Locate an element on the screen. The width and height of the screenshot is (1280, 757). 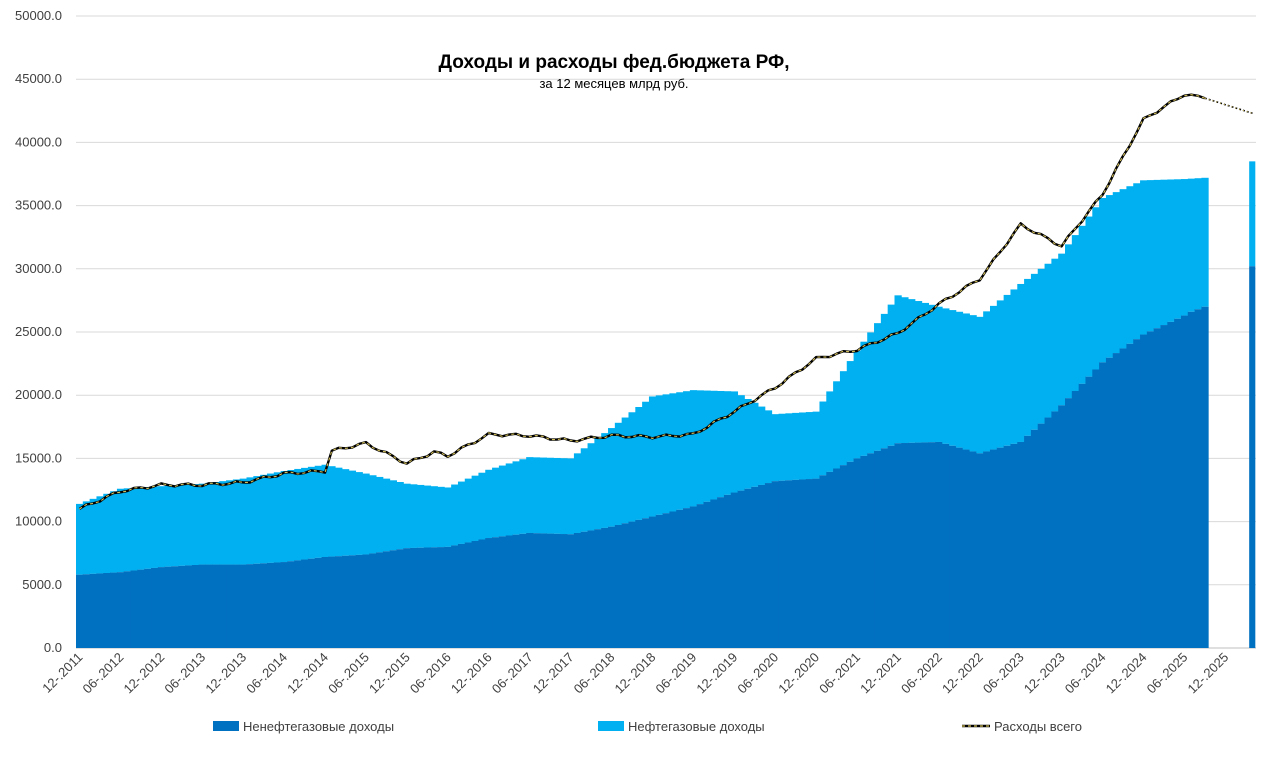
x-tick-label: 06-.2015 is located at coordinates (348, 673).